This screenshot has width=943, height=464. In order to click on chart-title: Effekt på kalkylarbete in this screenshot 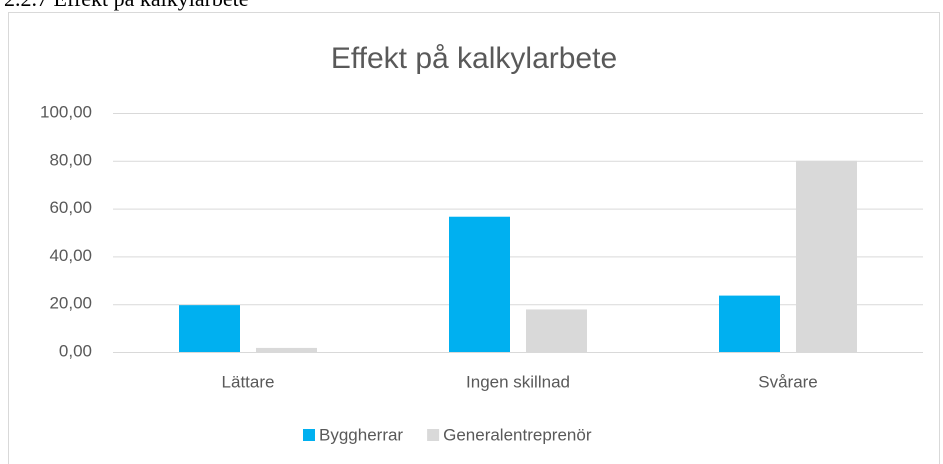, I will do `click(474, 58)`.